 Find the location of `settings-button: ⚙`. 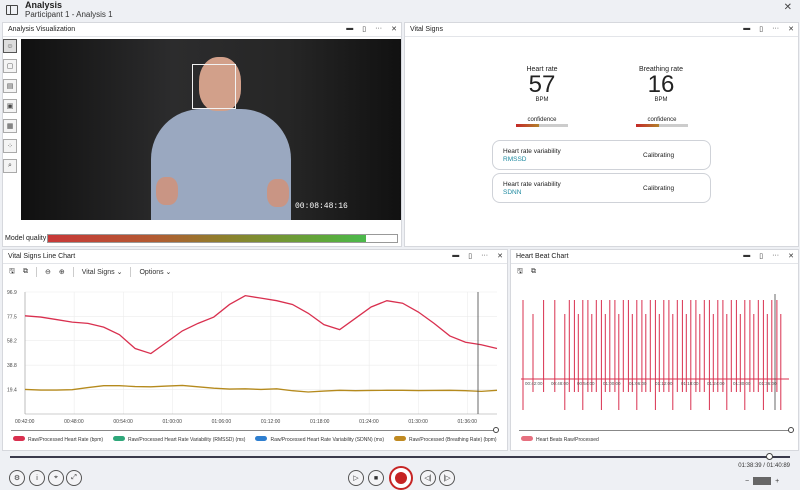

settings-button: ⚙ is located at coordinates (17, 478).